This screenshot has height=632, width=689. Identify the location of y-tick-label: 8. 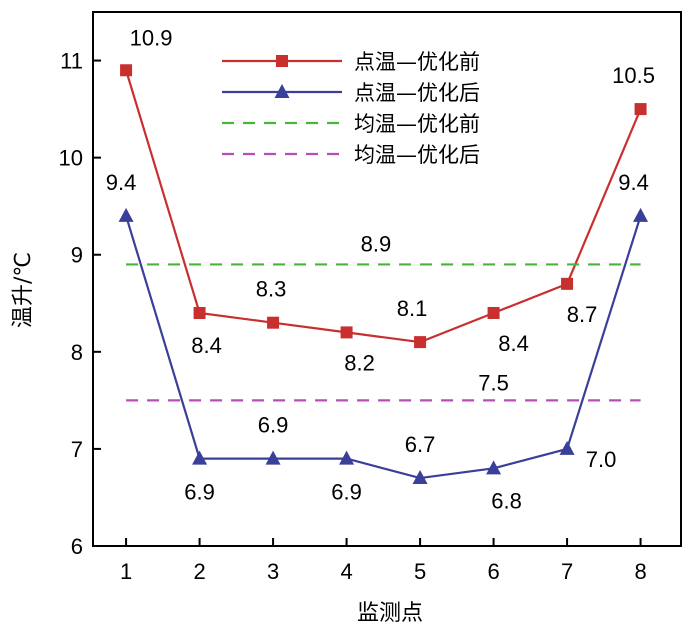
(77, 352).